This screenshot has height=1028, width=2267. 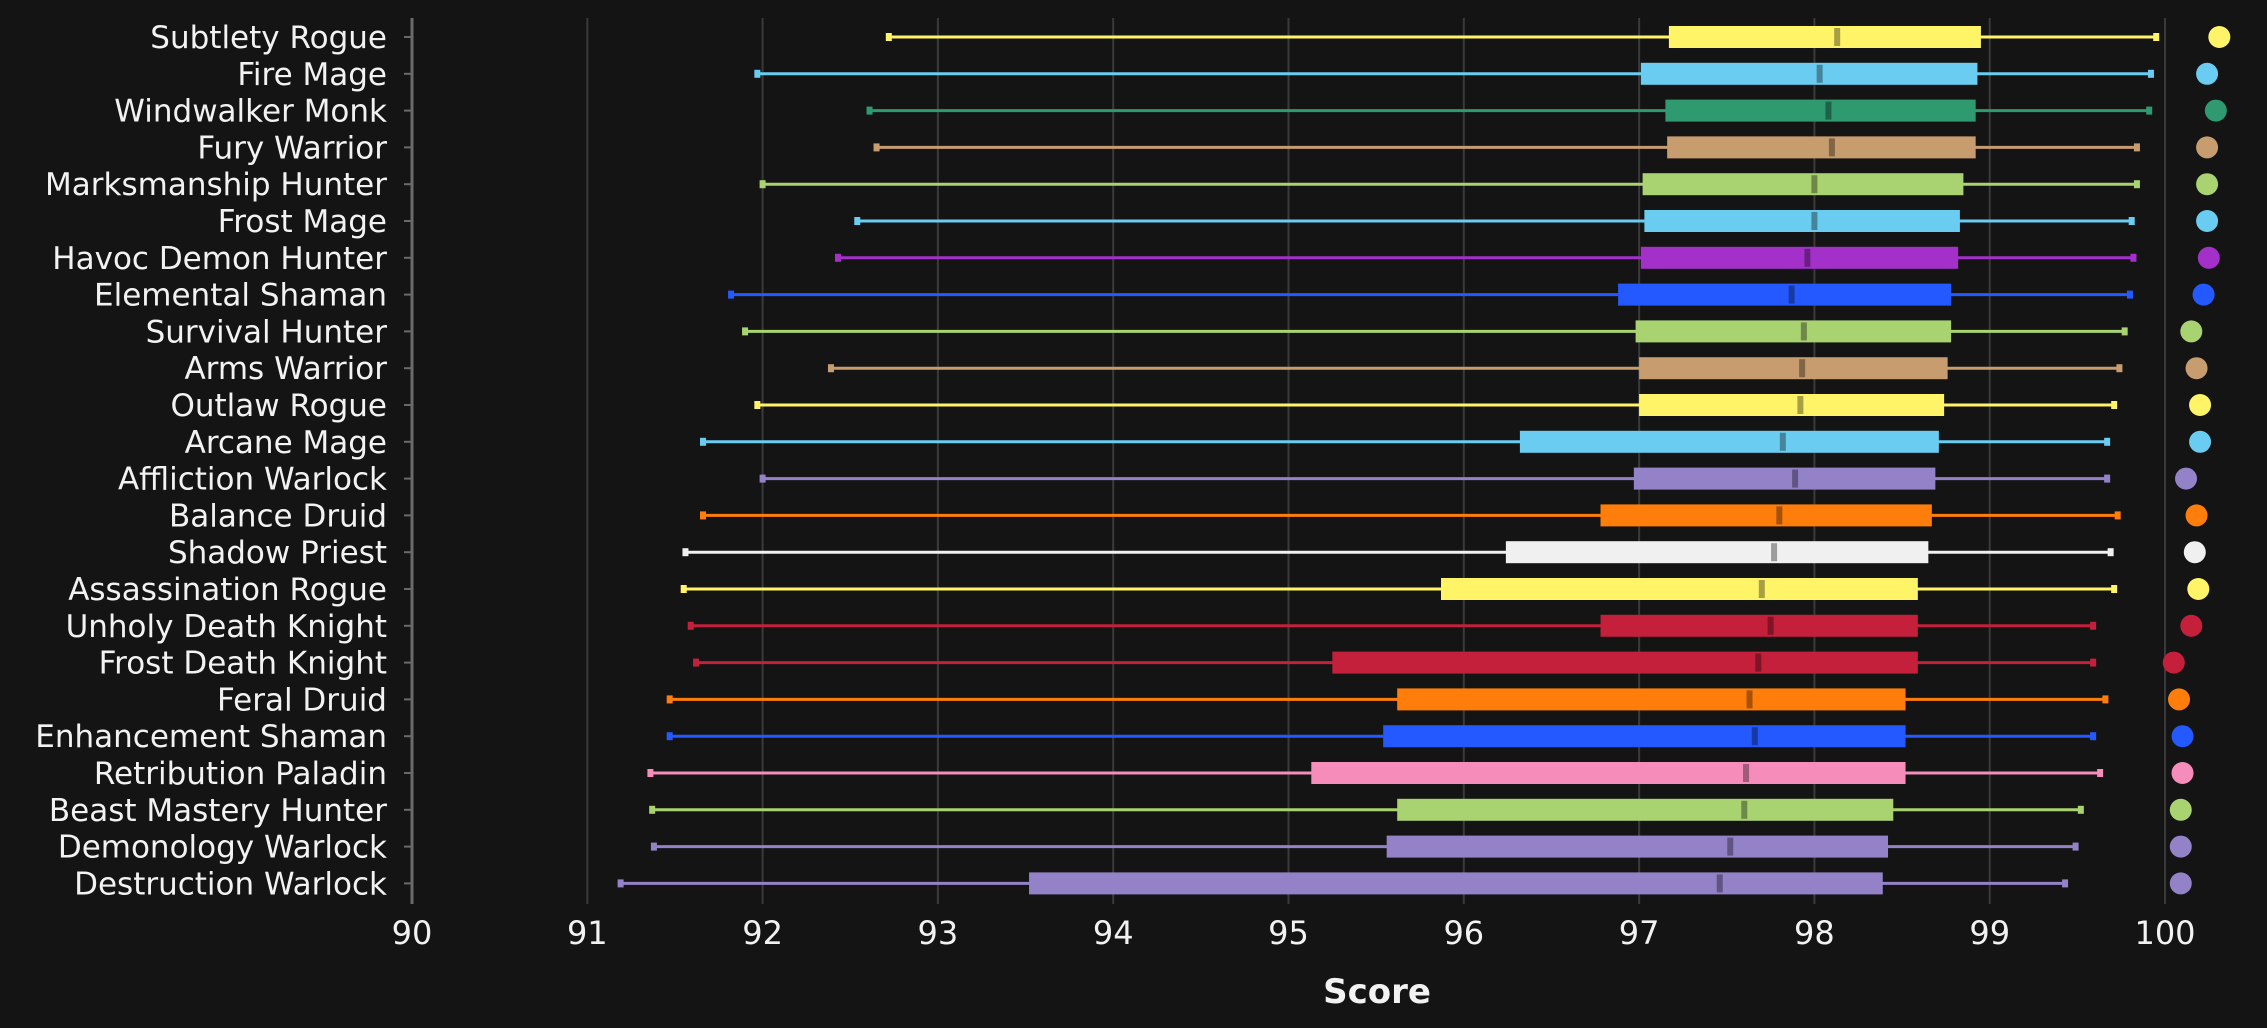 I want to click on box-series-destruction-warlock, so click(x=1404, y=883).